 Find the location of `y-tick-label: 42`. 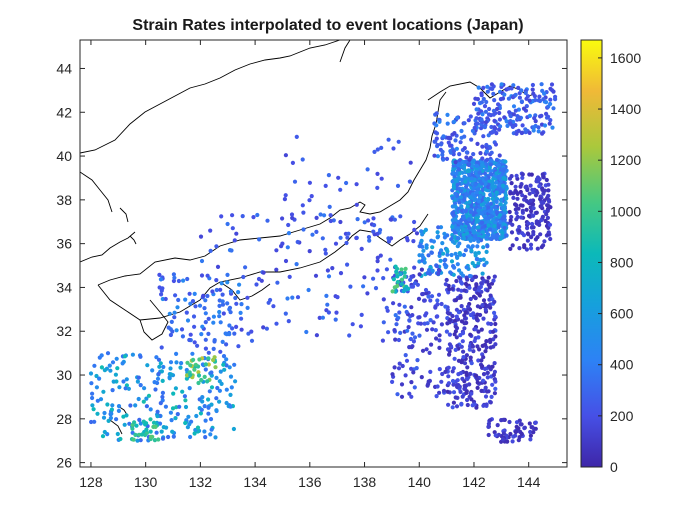

y-tick-label: 42 is located at coordinates (64, 112).